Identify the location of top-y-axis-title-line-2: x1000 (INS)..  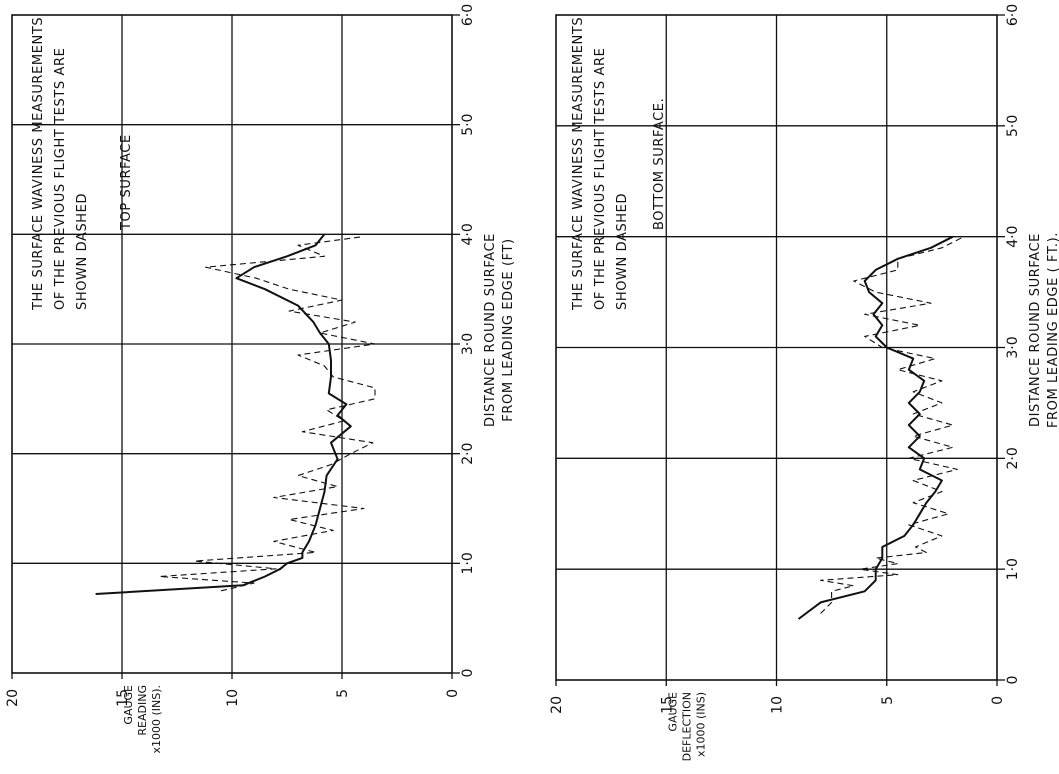
(156, 719).